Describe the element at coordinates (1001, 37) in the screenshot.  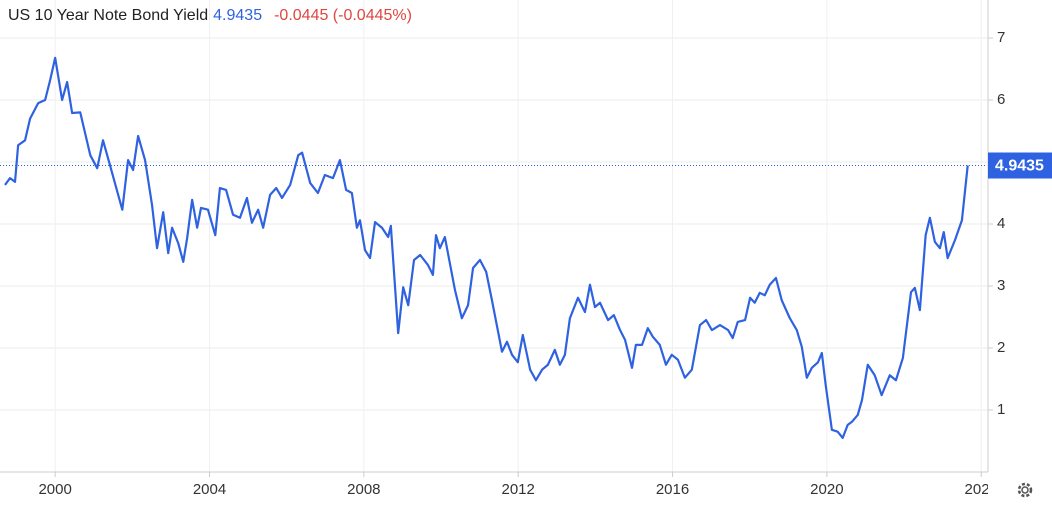
I see `y-tick-label: 7` at that location.